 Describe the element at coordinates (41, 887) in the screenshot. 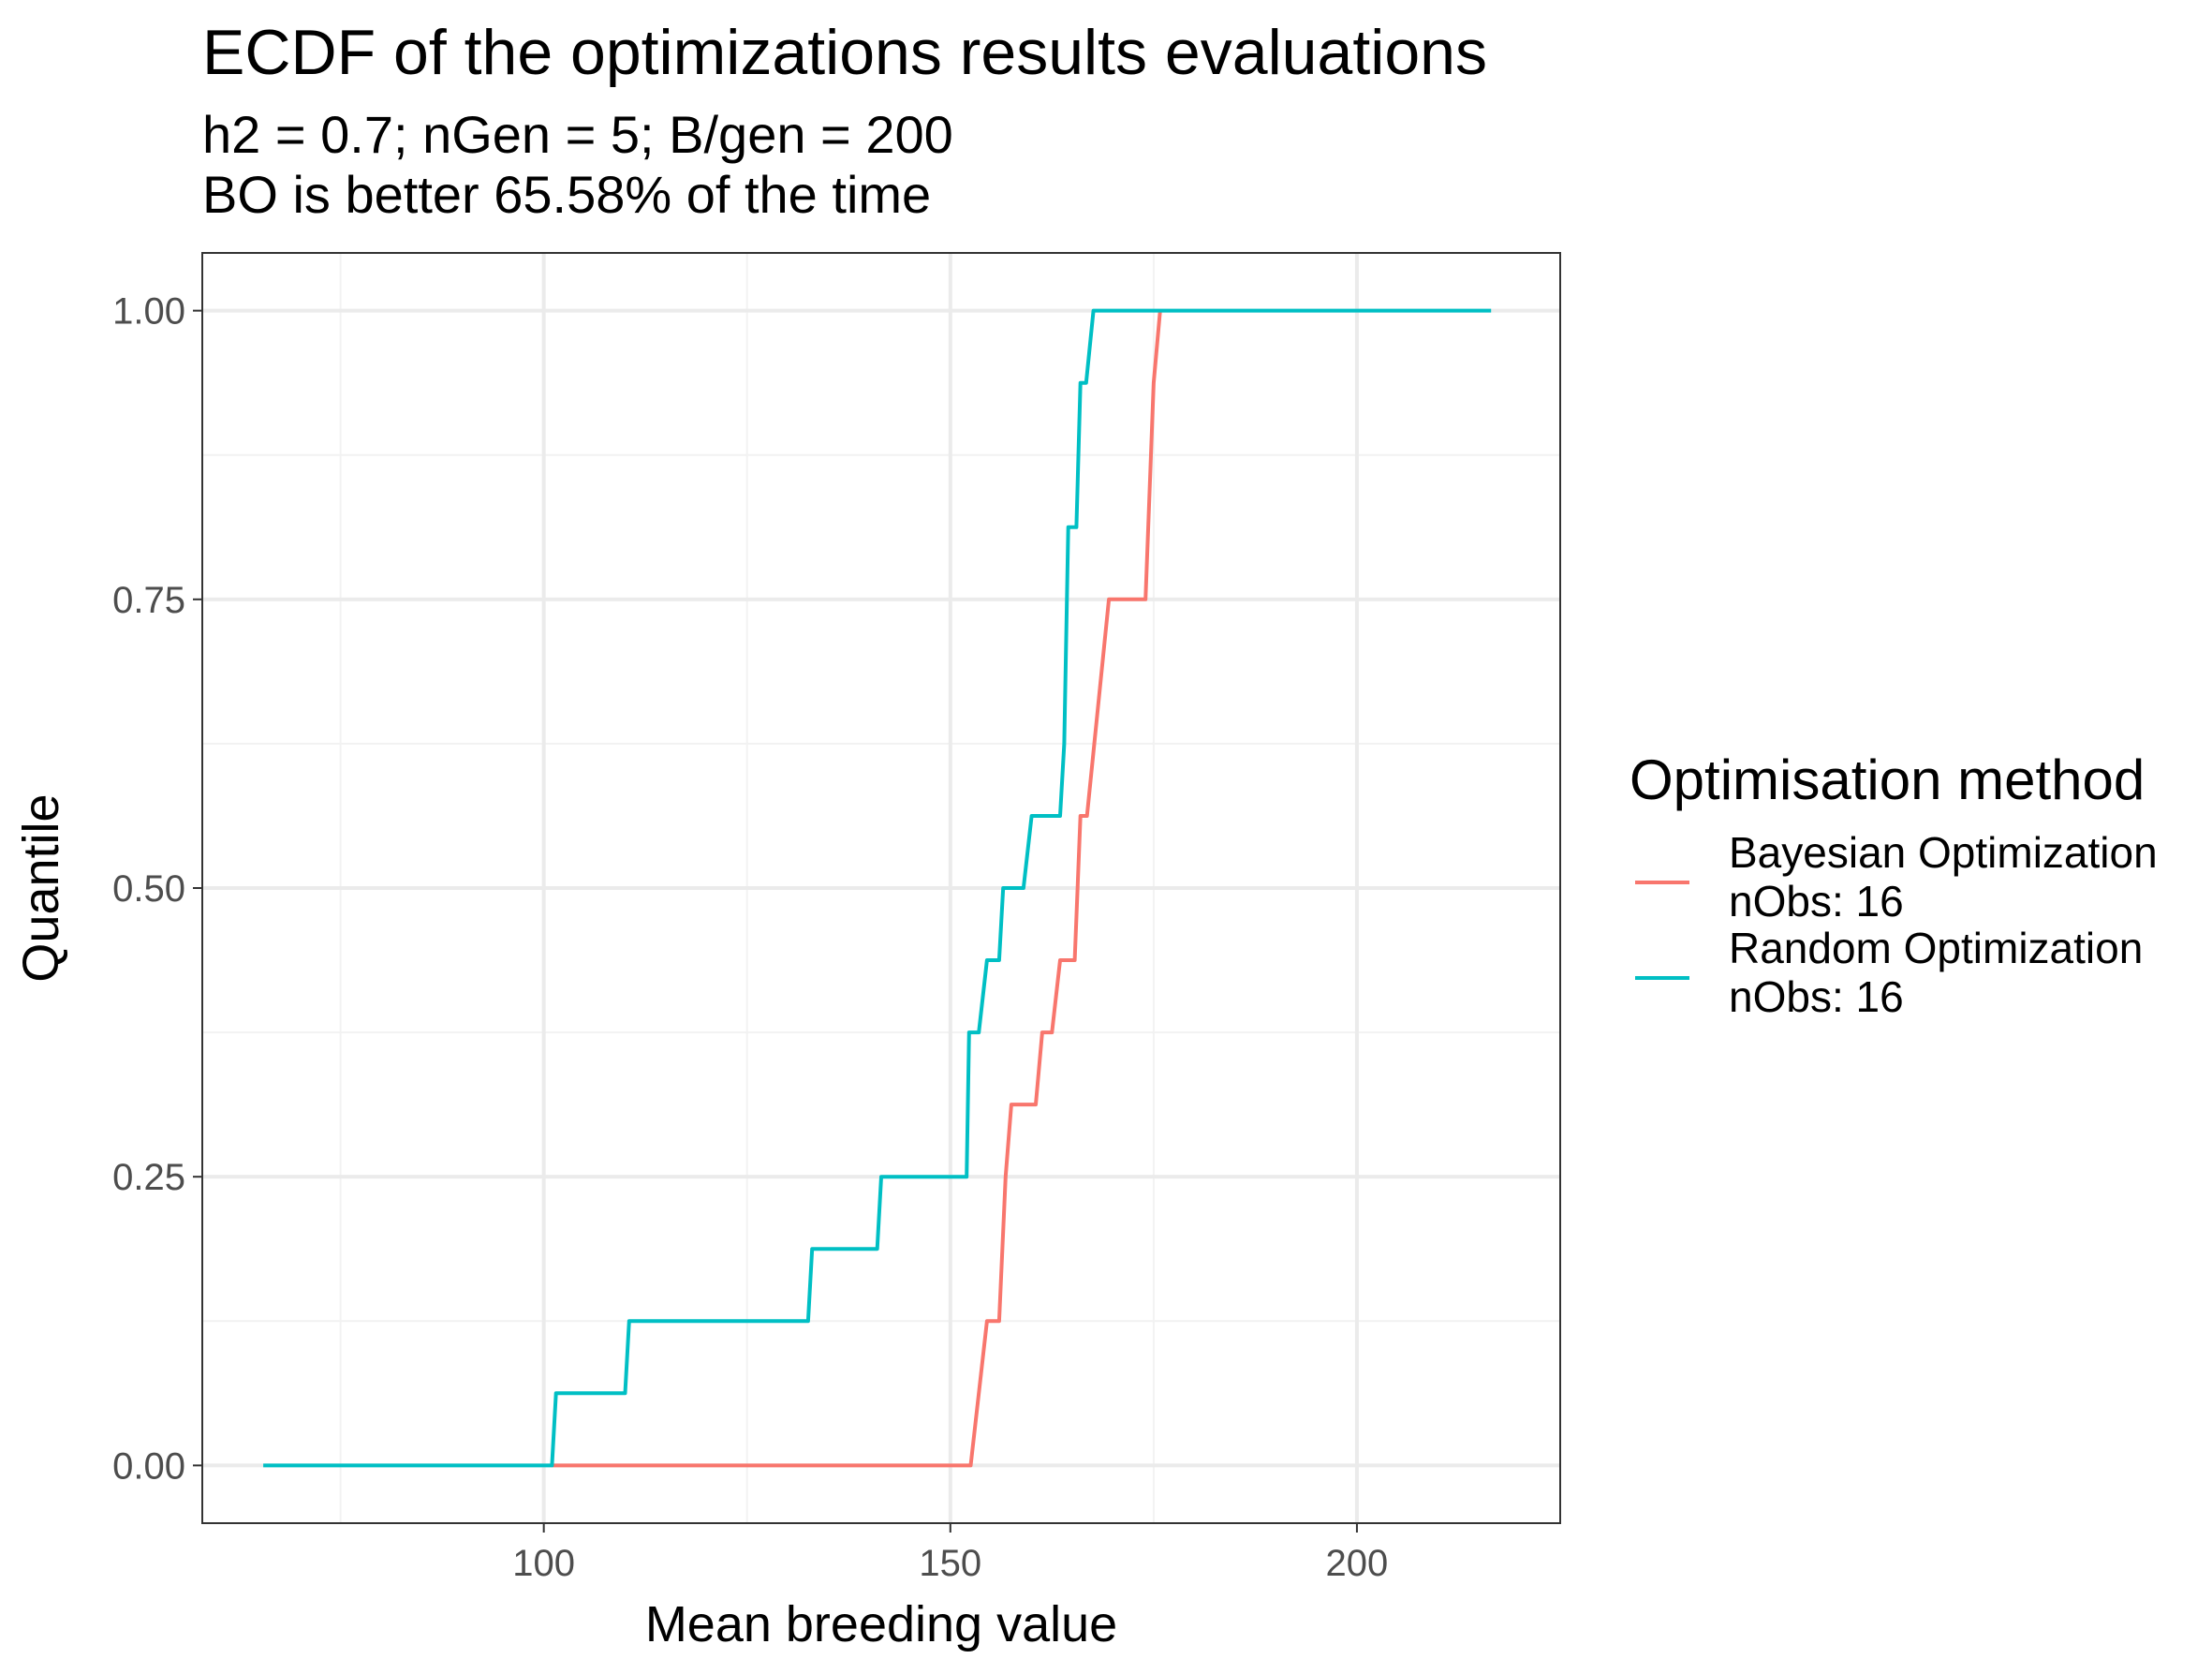

I see `y-axis-title: Quantile` at that location.